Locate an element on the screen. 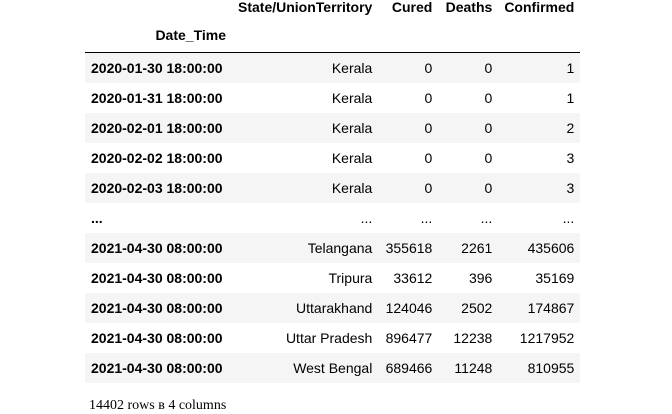 Image resolution: width=672 pixels, height=414 pixels. table-row: 2020-02-03 18:00:00 Kerala 0 0 3 is located at coordinates (333, 188).